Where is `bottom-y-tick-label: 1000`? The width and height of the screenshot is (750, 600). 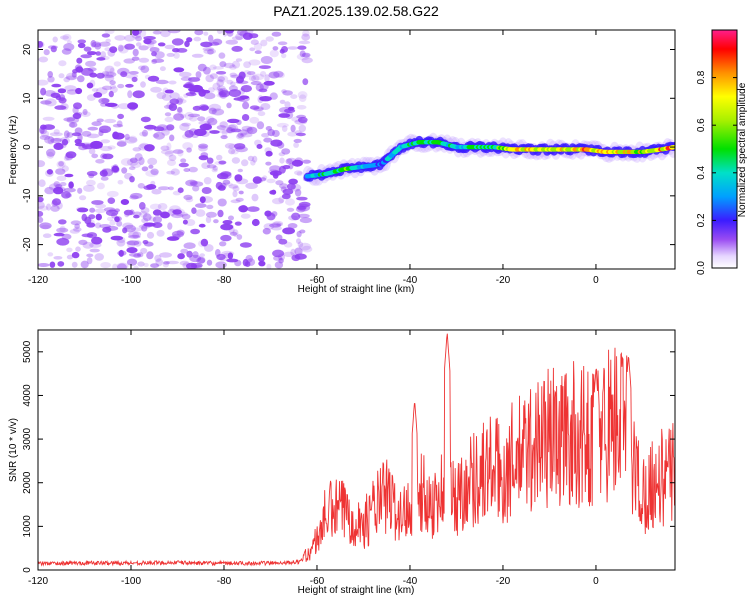 bottom-y-tick-label: 1000 is located at coordinates (27, 526).